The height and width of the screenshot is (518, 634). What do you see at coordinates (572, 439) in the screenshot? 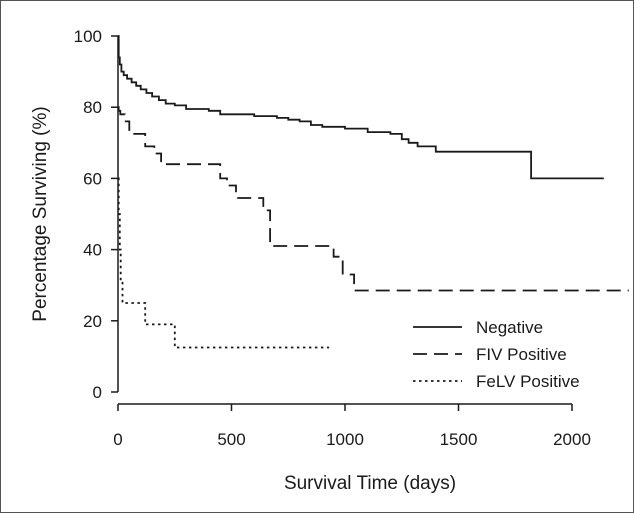
I see `x-tick-label: 2000` at bounding box center [572, 439].